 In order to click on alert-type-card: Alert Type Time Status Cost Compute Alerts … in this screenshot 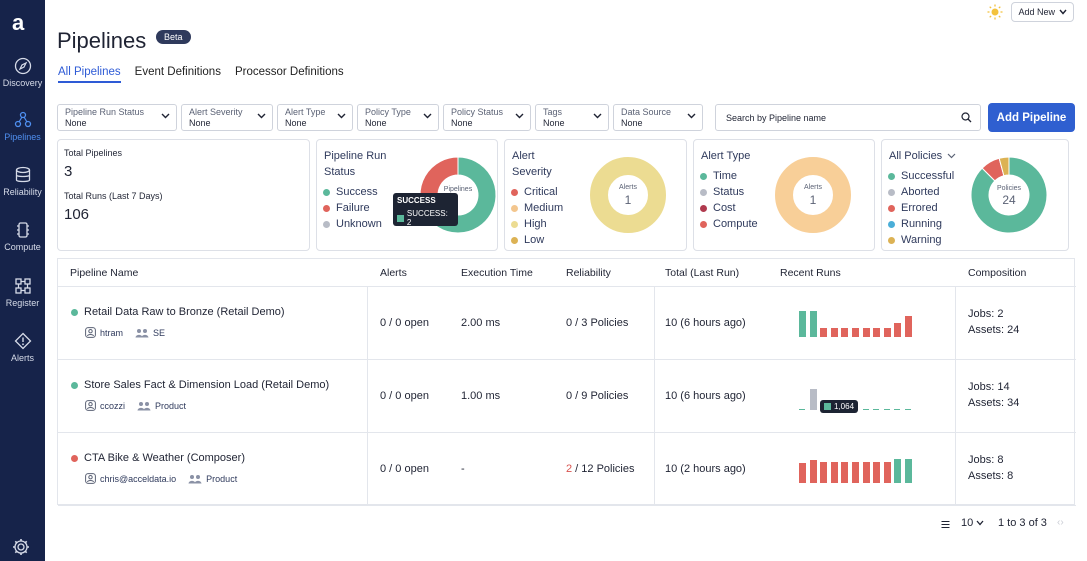, I will do `click(784, 195)`.